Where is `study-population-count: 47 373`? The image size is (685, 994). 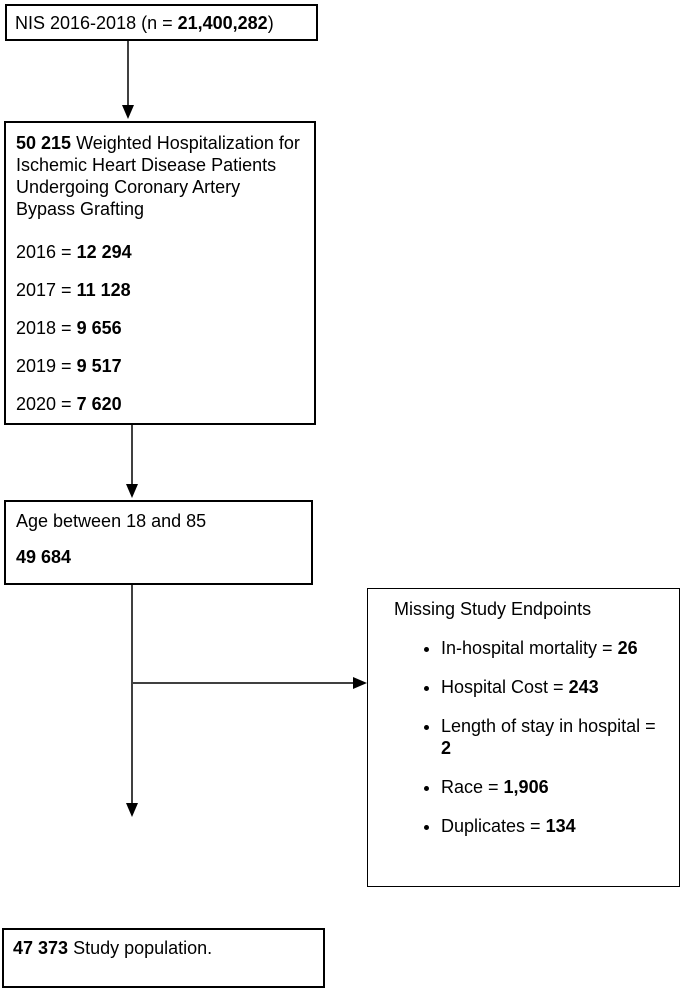
study-population-count: 47 373 is located at coordinates (41, 948).